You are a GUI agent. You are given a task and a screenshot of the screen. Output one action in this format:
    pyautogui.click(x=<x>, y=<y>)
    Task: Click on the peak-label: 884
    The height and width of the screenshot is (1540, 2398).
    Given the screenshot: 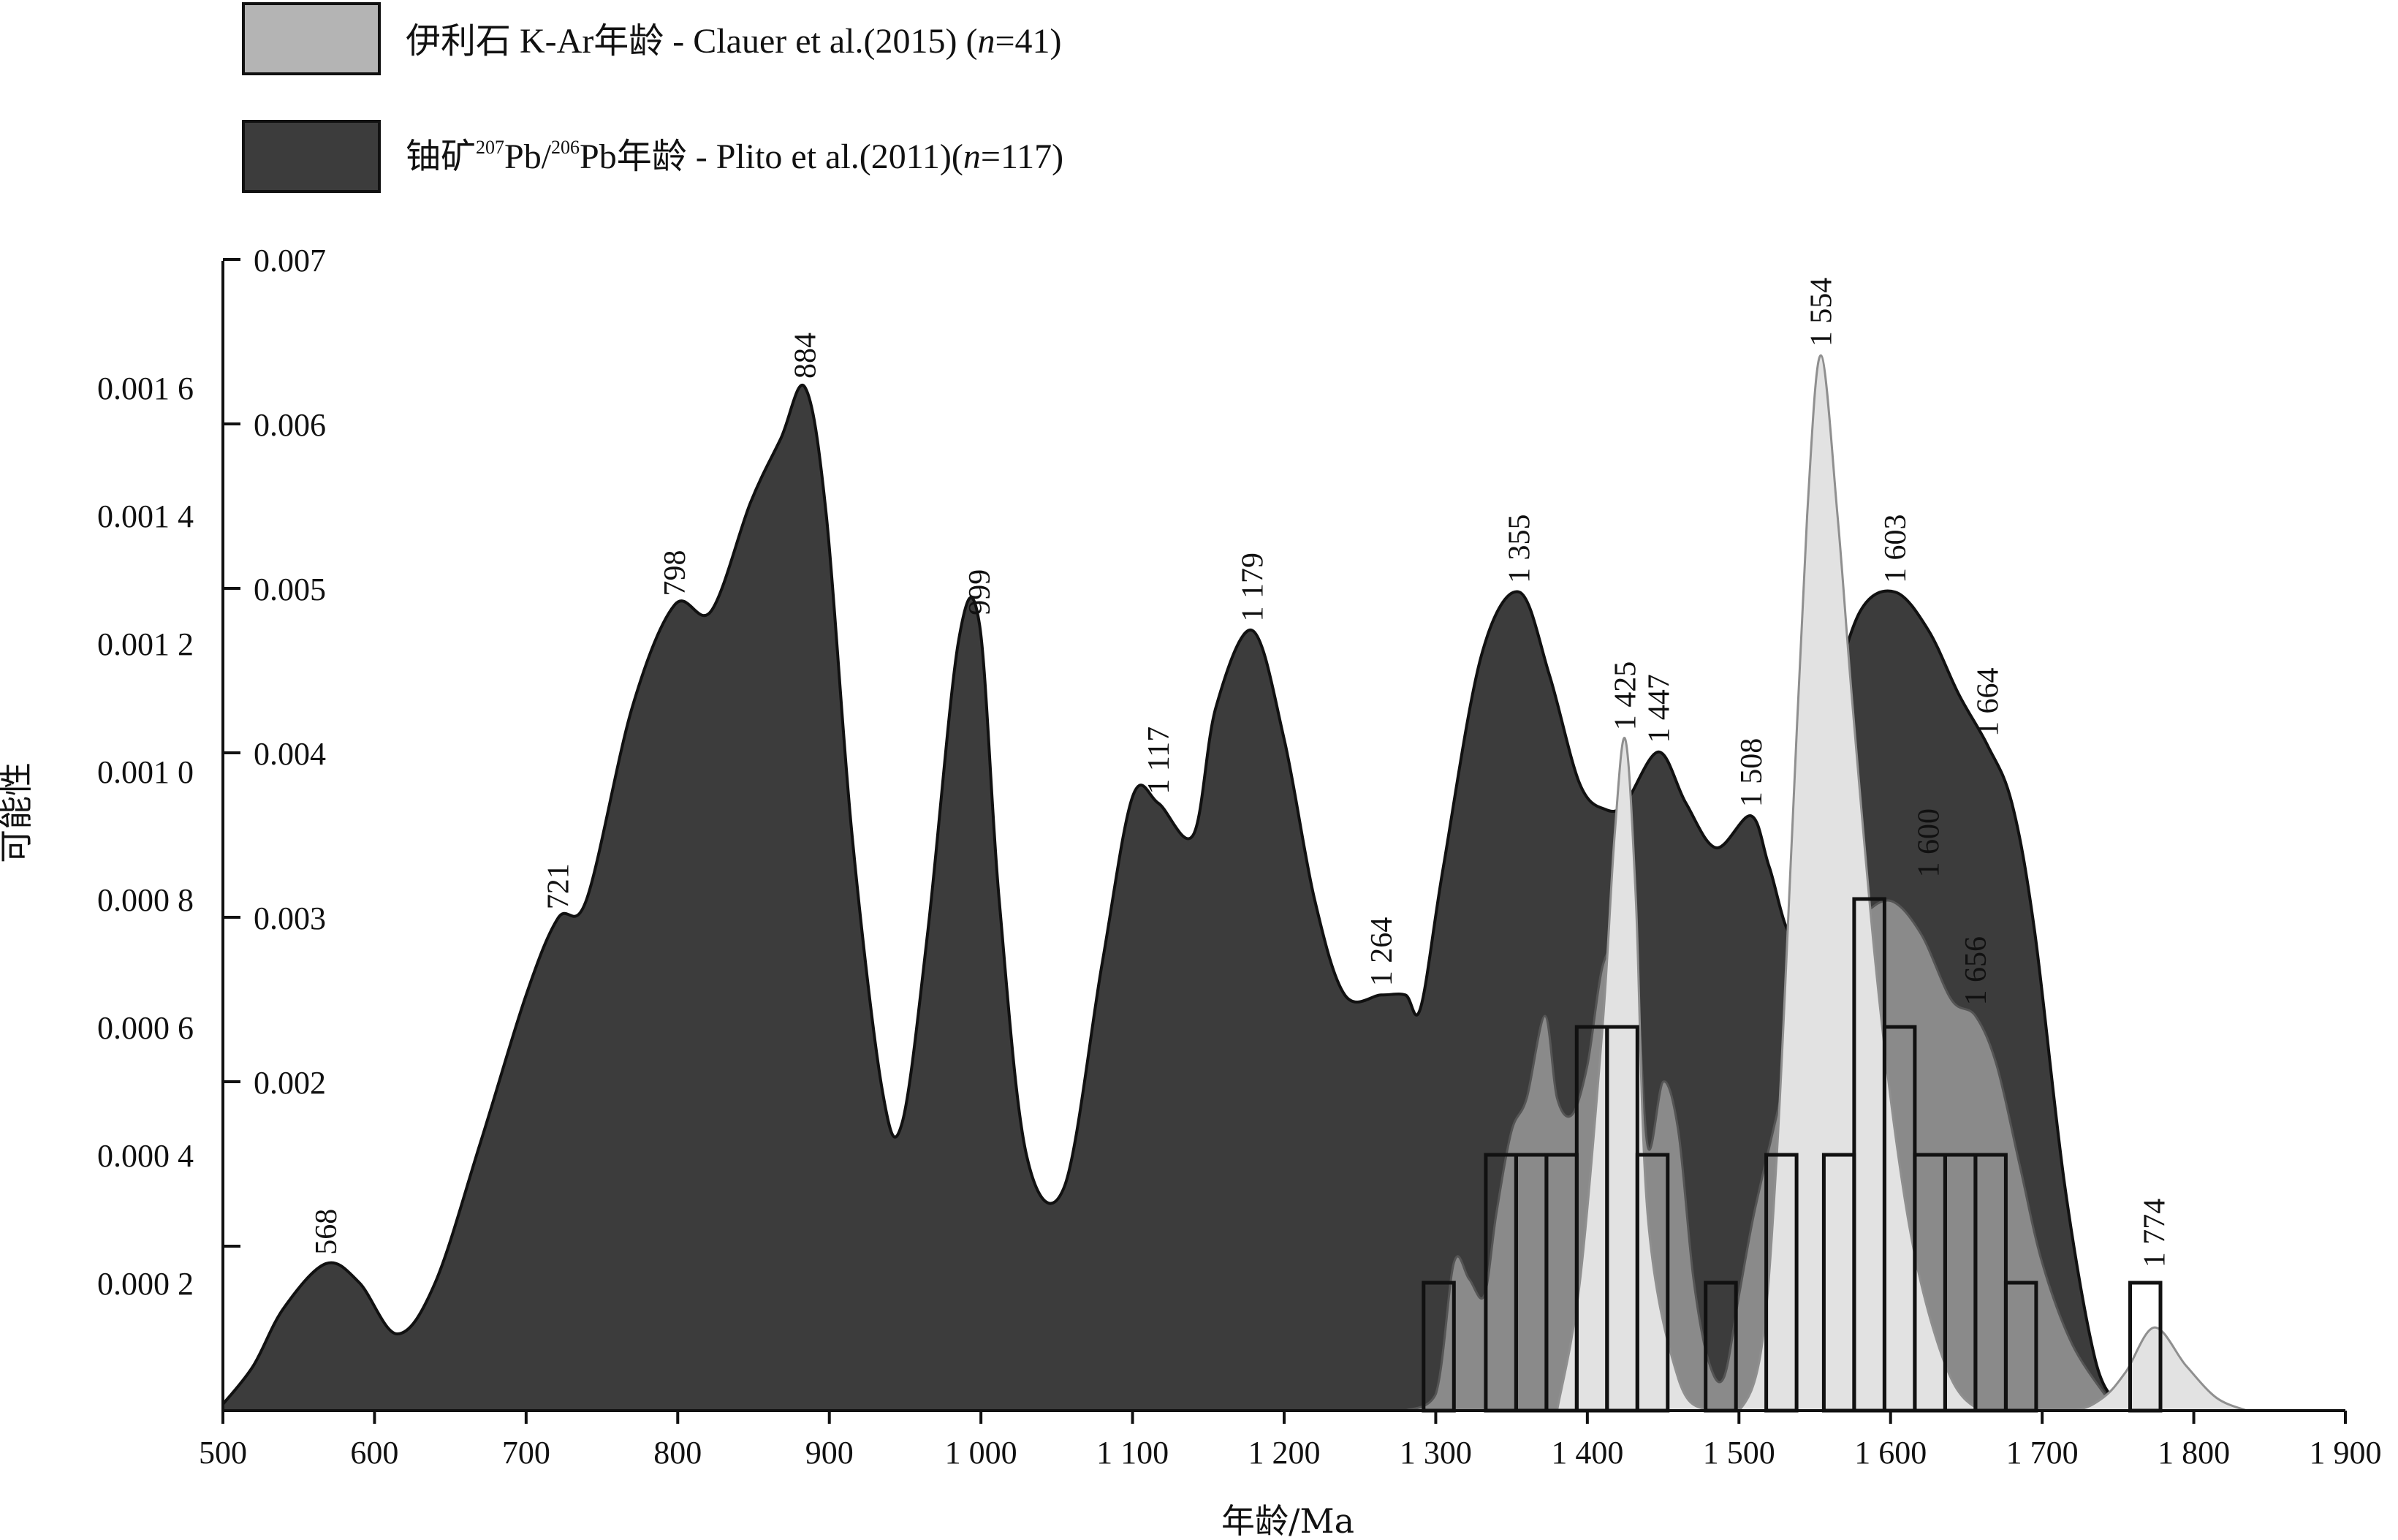 What is the action you would take?
    pyautogui.click(x=806, y=356)
    